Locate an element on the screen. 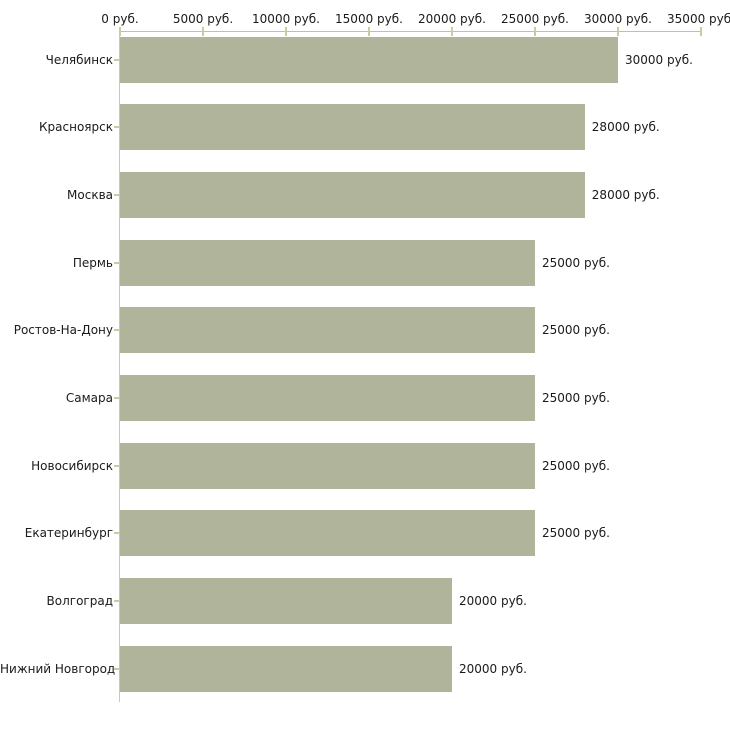 This screenshot has height=730, width=730. category-label: Волгоград is located at coordinates (79, 601).